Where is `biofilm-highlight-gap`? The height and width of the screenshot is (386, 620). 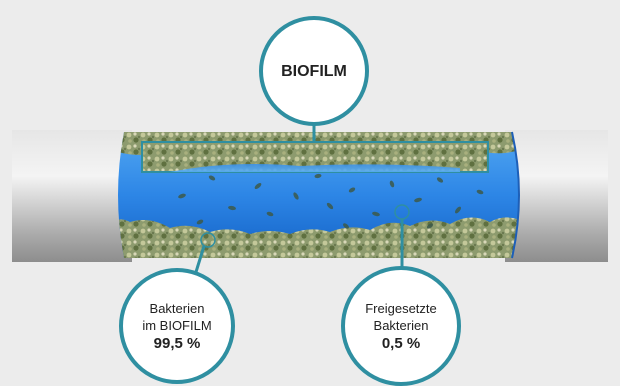
biofilm-highlight-gap is located at coordinates (315, 168).